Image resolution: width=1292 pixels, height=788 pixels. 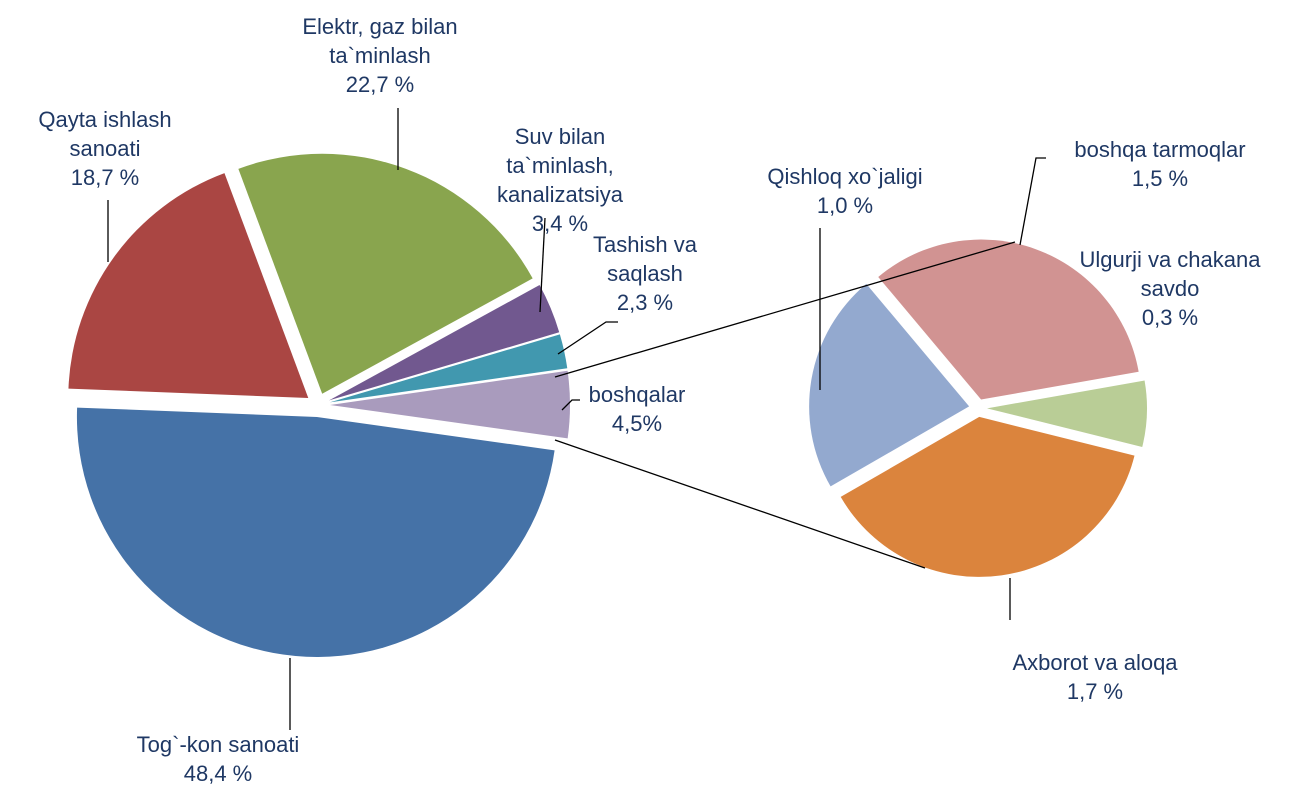 I want to click on value-label: 1,0 %, so click(x=845, y=205).